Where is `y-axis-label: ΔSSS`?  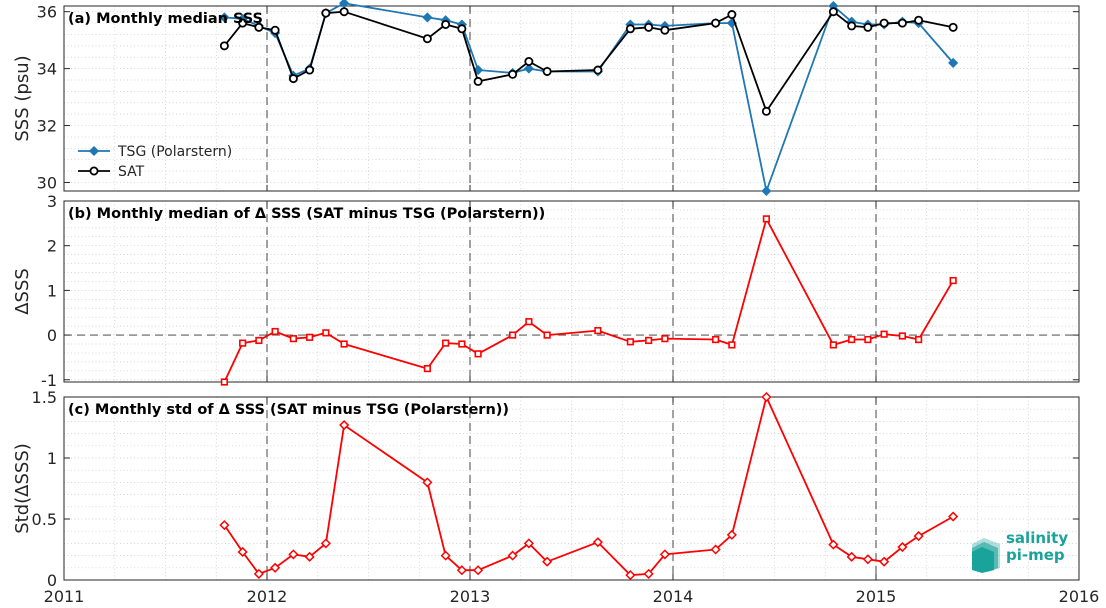
y-axis-label: ΔSSS is located at coordinates (22, 291).